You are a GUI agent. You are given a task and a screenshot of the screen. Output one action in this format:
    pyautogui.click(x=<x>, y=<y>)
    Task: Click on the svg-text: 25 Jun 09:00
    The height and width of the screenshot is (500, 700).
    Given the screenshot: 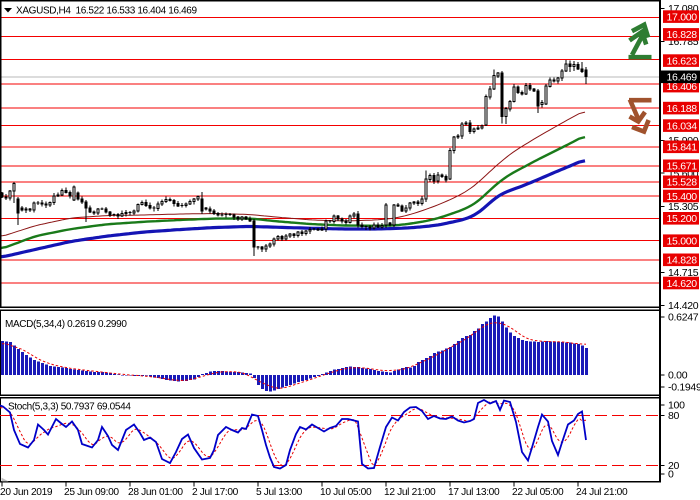 What is the action you would take?
    pyautogui.click(x=91, y=492)
    